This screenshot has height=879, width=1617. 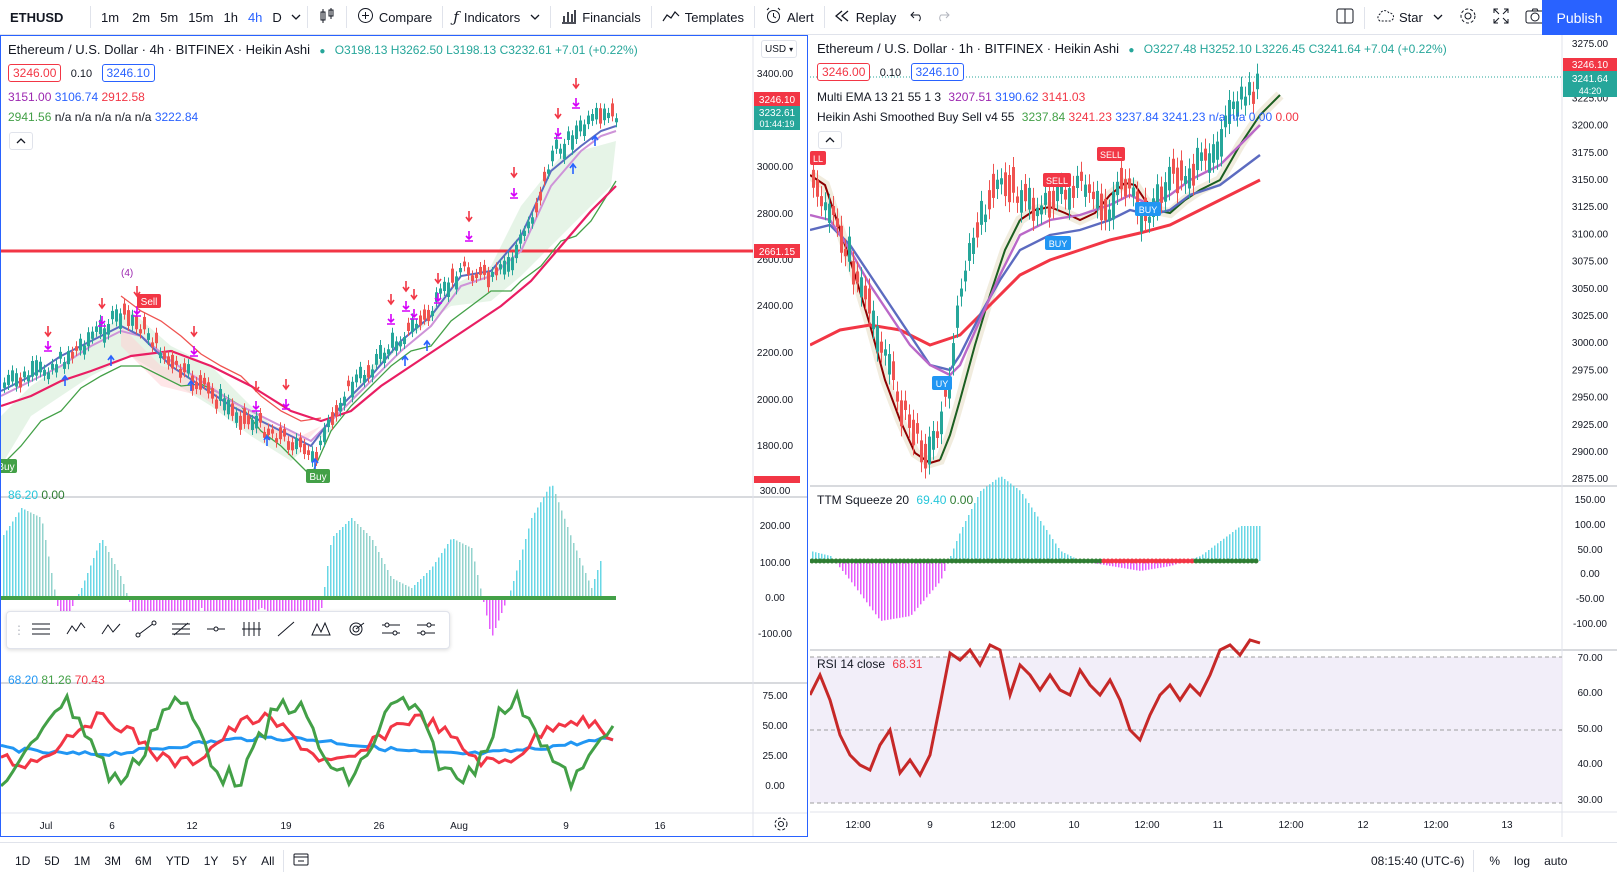 What do you see at coordinates (200, 17) in the screenshot?
I see `interval-15m: 15m` at bounding box center [200, 17].